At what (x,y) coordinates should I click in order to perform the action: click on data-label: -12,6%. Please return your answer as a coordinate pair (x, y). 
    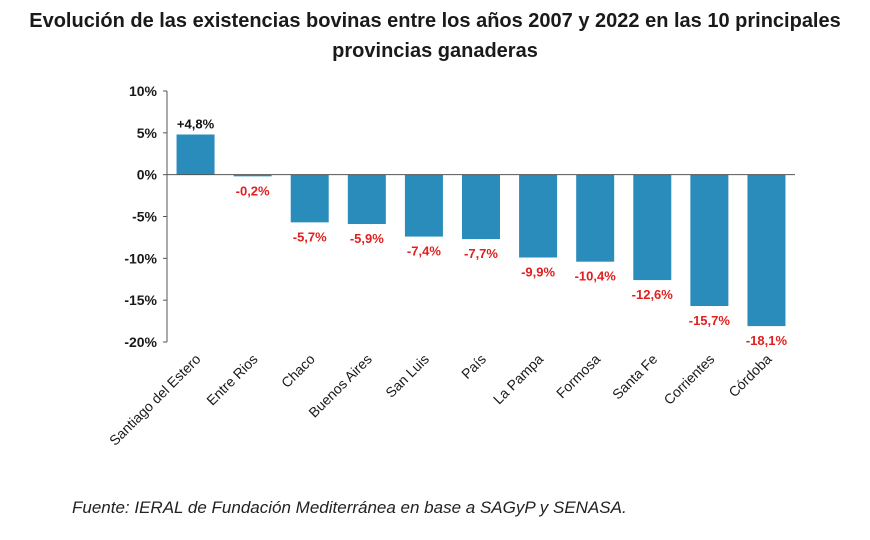
    Looking at the image, I should click on (653, 294).